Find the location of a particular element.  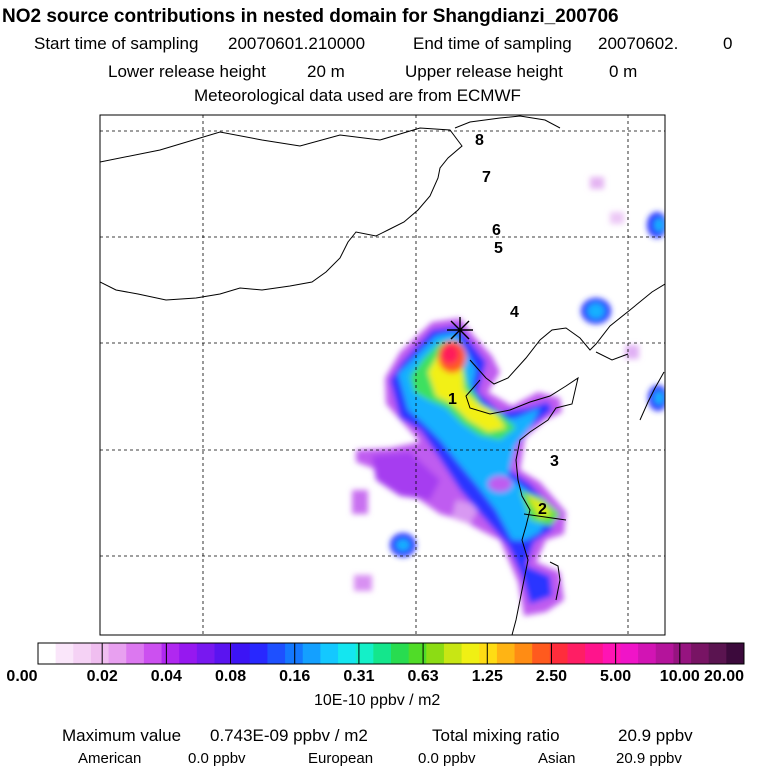

start-time-label: Start time of sampling is located at coordinates (116, 43).